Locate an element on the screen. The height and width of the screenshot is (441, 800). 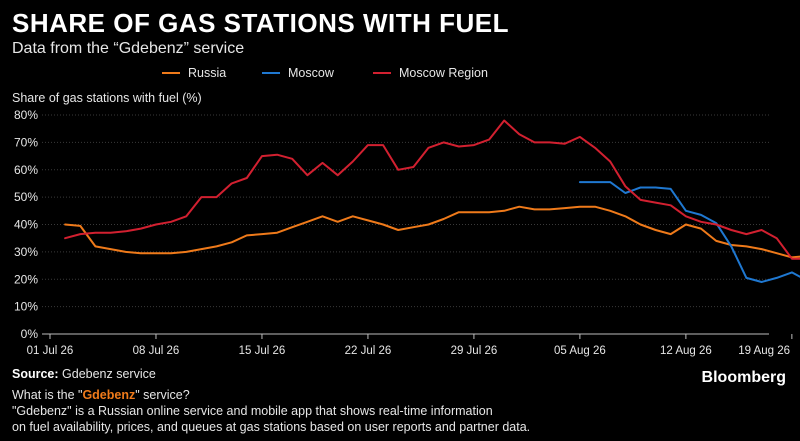
y-tick-label: 20% is located at coordinates (26, 279).